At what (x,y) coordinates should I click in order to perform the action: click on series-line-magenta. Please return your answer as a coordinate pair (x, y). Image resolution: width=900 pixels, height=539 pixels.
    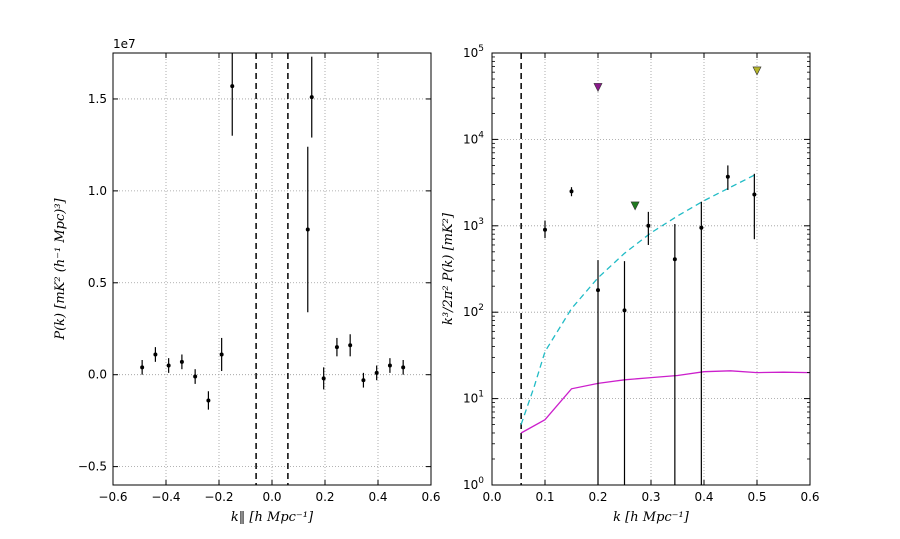
    Looking at the image, I should click on (665, 402).